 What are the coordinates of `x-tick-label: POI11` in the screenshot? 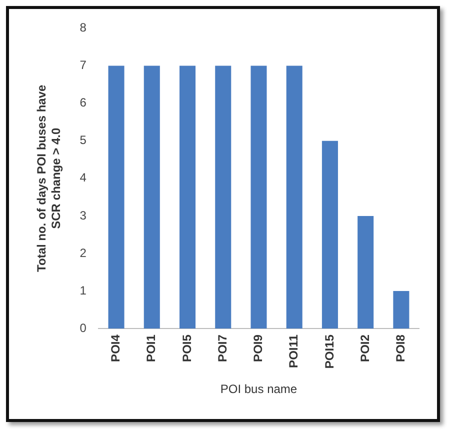 It's located at (293, 351).